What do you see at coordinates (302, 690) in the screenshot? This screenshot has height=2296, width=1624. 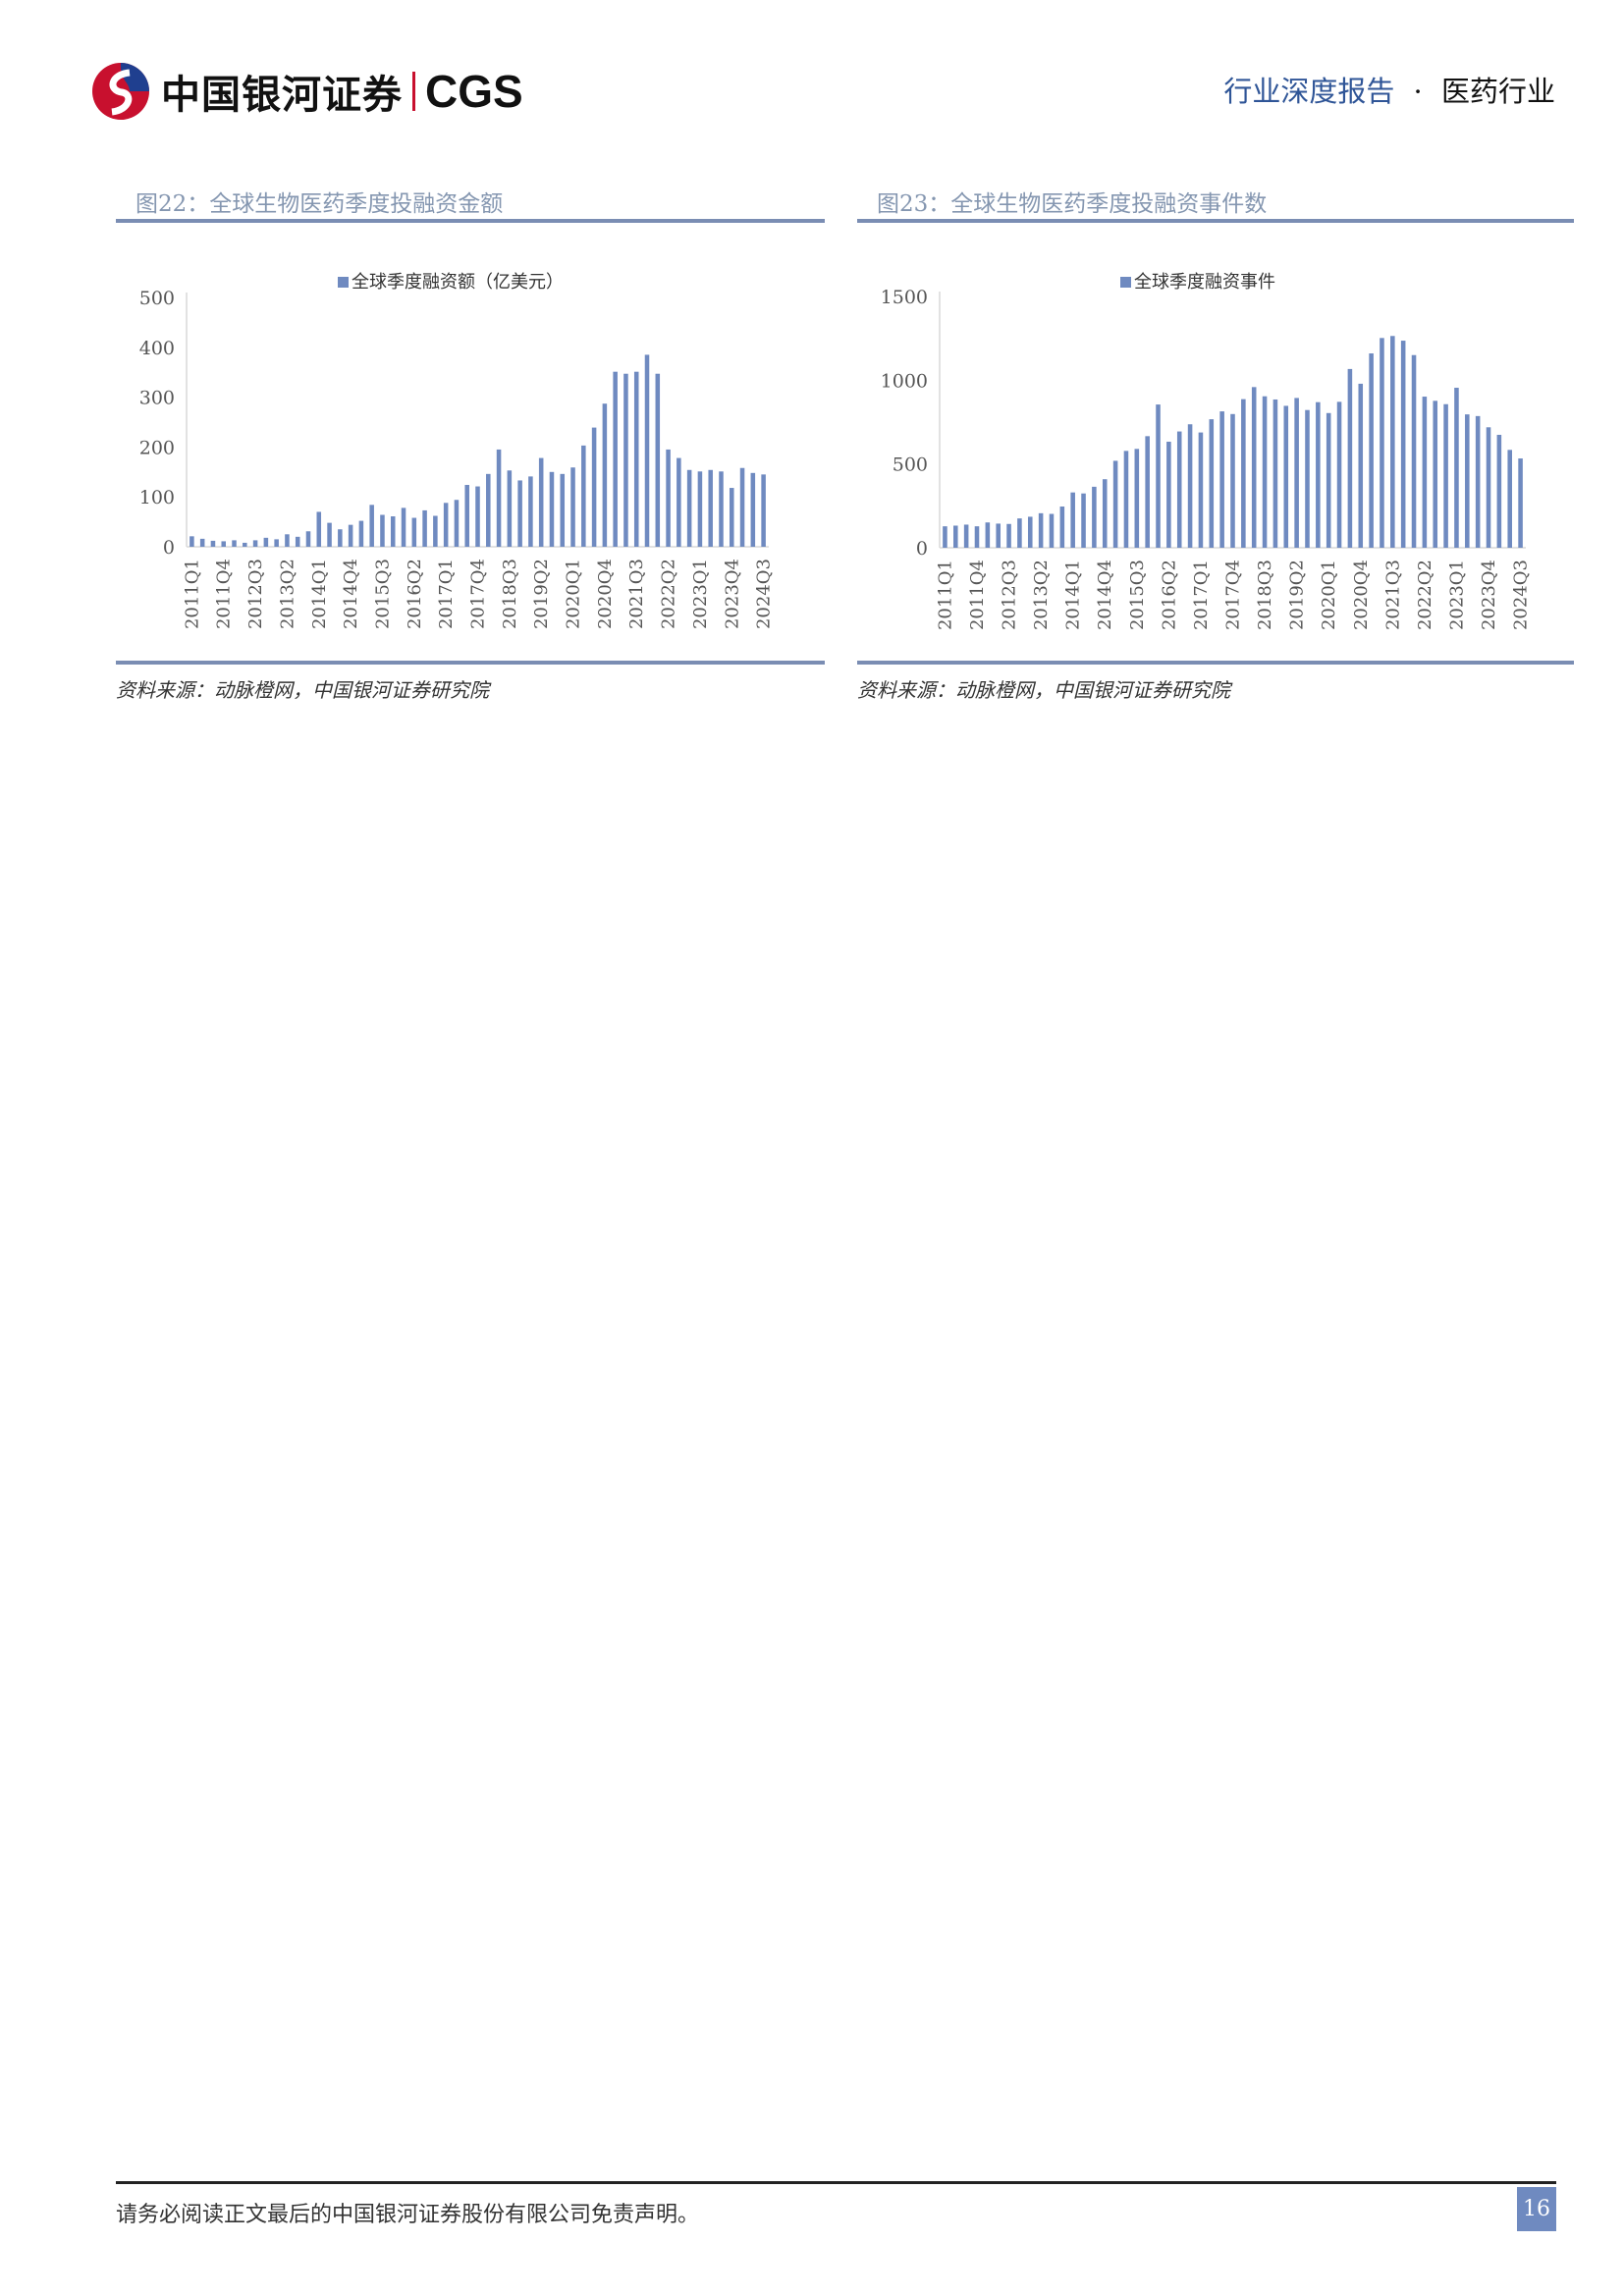 I see `figure-22-source: 资料来源：动脉橙网，中国银河证券研究院` at bounding box center [302, 690].